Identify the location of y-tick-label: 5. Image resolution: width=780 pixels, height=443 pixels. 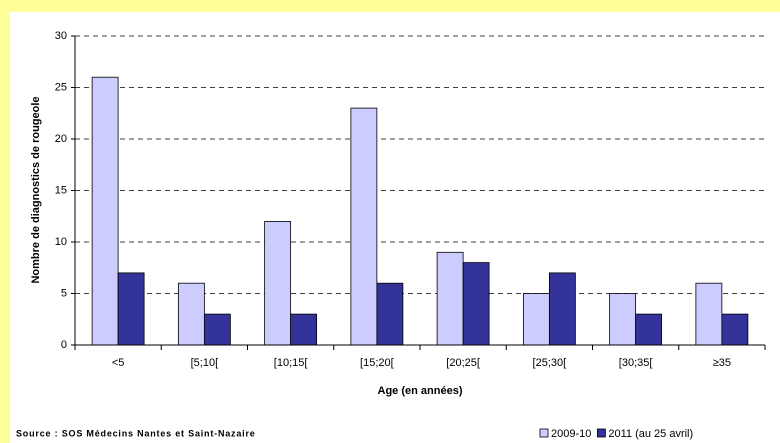
(64, 293).